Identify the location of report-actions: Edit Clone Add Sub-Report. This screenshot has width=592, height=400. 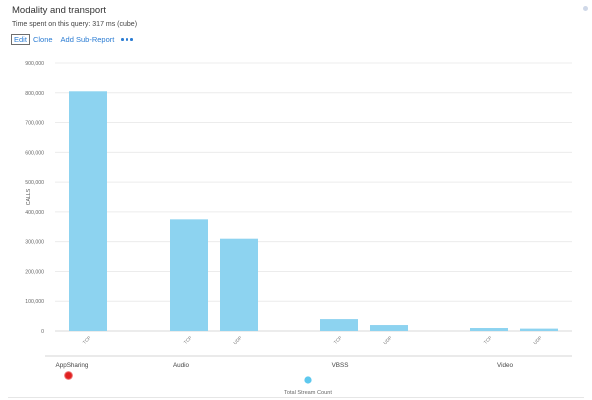
(76, 39).